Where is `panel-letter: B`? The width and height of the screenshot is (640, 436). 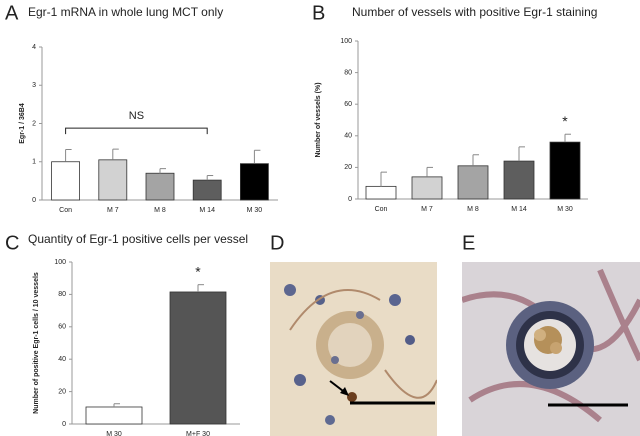
panel-letter: B is located at coordinates (318, 13).